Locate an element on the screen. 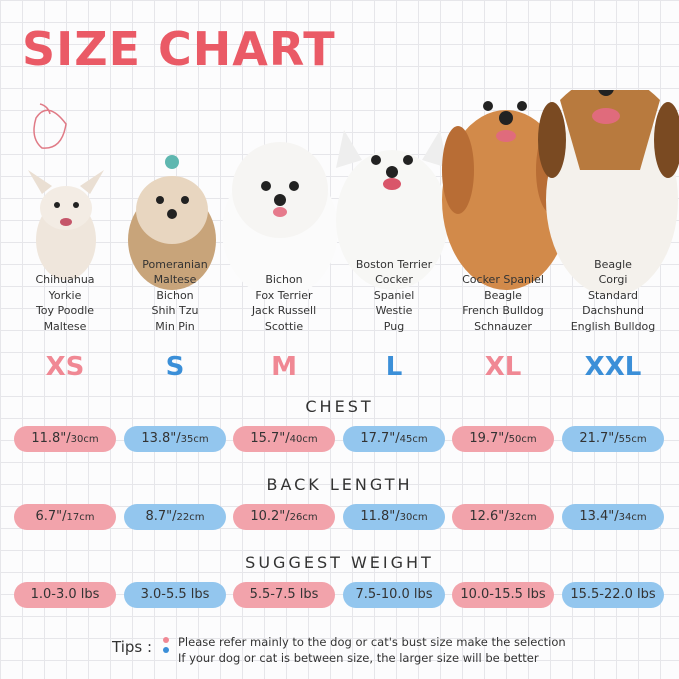  cm-value: 34cm is located at coordinates (632, 517).